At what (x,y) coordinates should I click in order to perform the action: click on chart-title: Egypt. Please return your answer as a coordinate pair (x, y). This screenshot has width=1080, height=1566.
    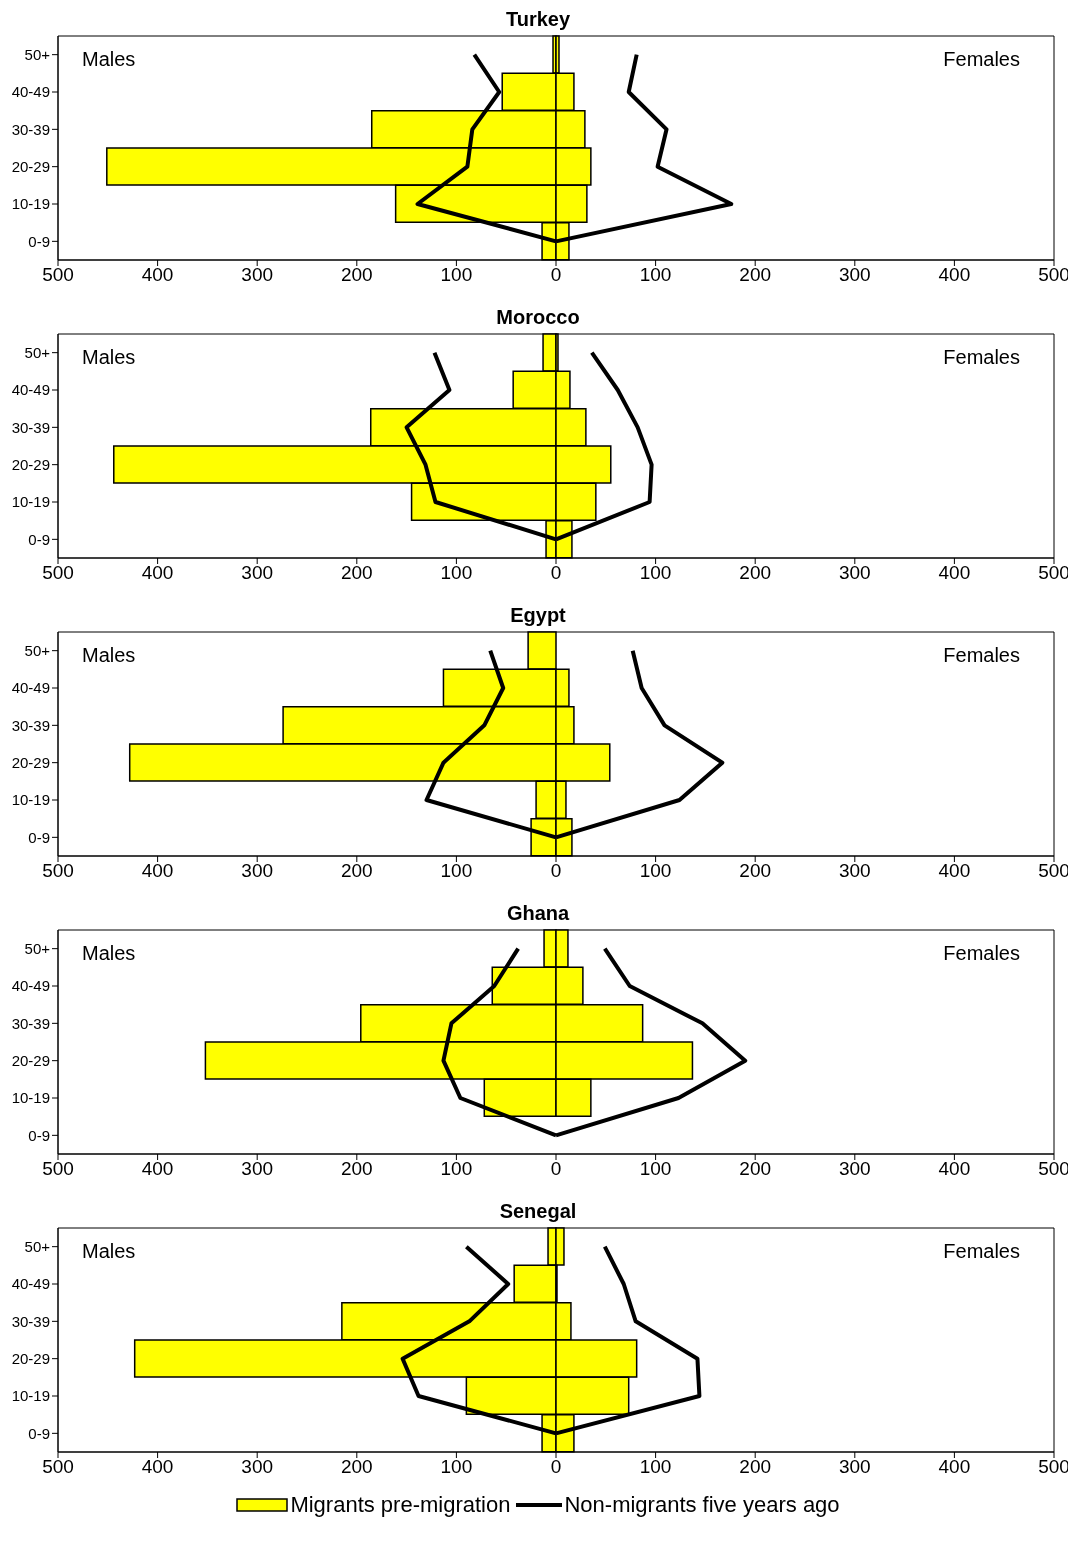
    Looking at the image, I should click on (538, 616).